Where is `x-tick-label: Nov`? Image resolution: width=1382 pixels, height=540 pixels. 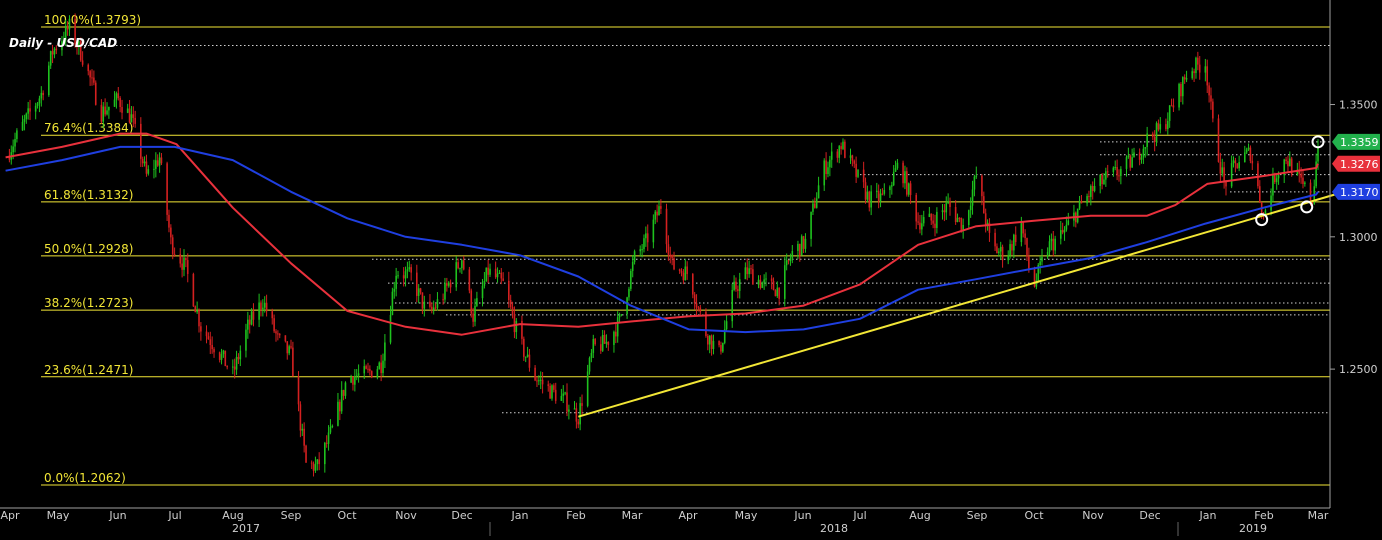 x-tick-label: Nov is located at coordinates (406, 515).